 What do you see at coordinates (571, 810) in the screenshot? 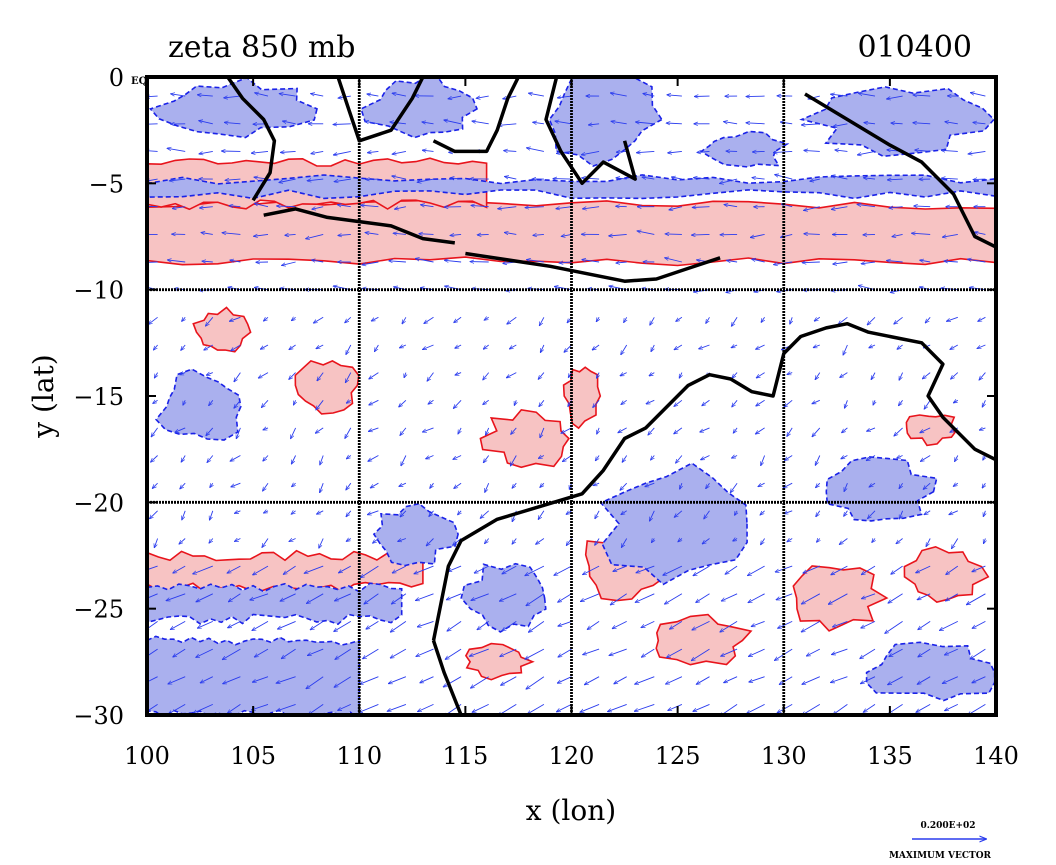
I see `x-axis-label: x (lon)` at bounding box center [571, 810].